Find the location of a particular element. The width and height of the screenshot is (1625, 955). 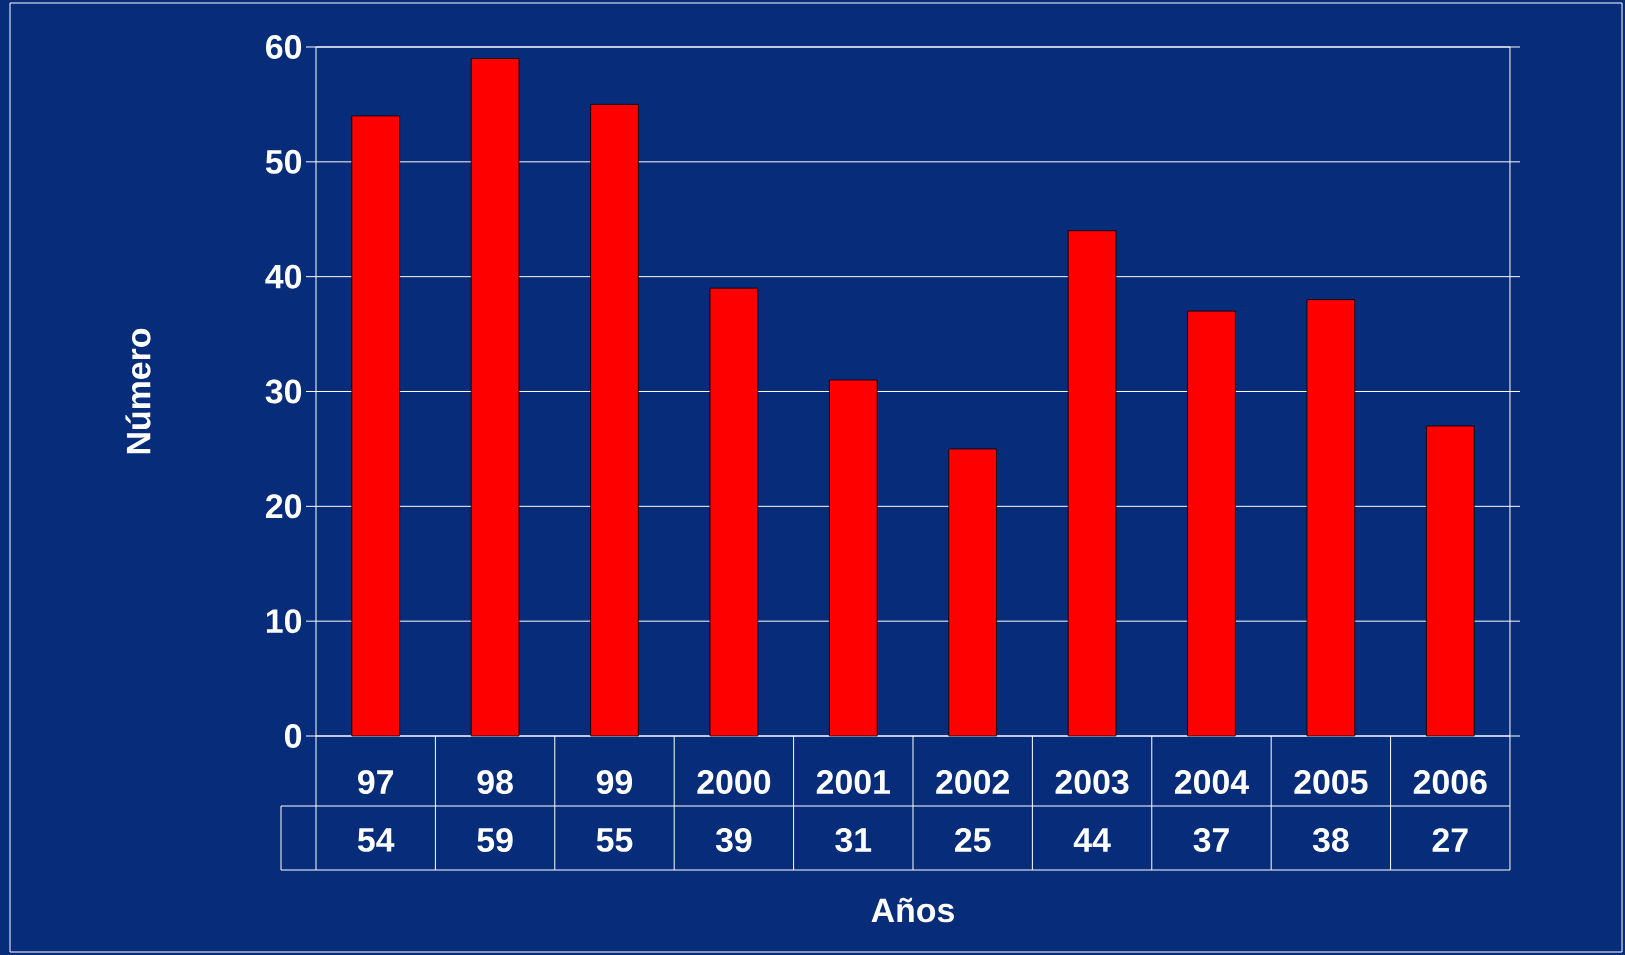

data-label: 38 is located at coordinates (1330, 840).